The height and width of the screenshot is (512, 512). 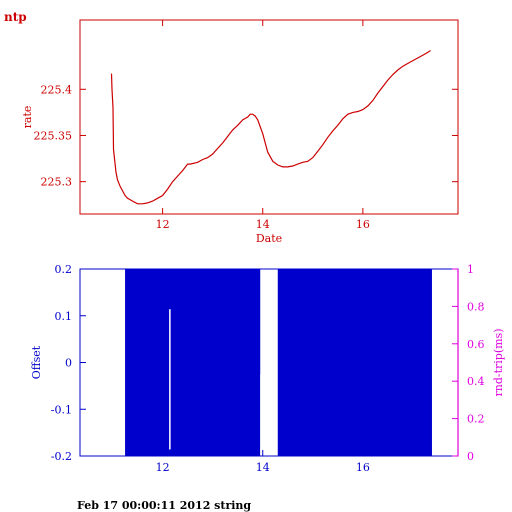 What do you see at coordinates (263, 224) in the screenshot?
I see `rate-xtick-label: 14` at bounding box center [263, 224].